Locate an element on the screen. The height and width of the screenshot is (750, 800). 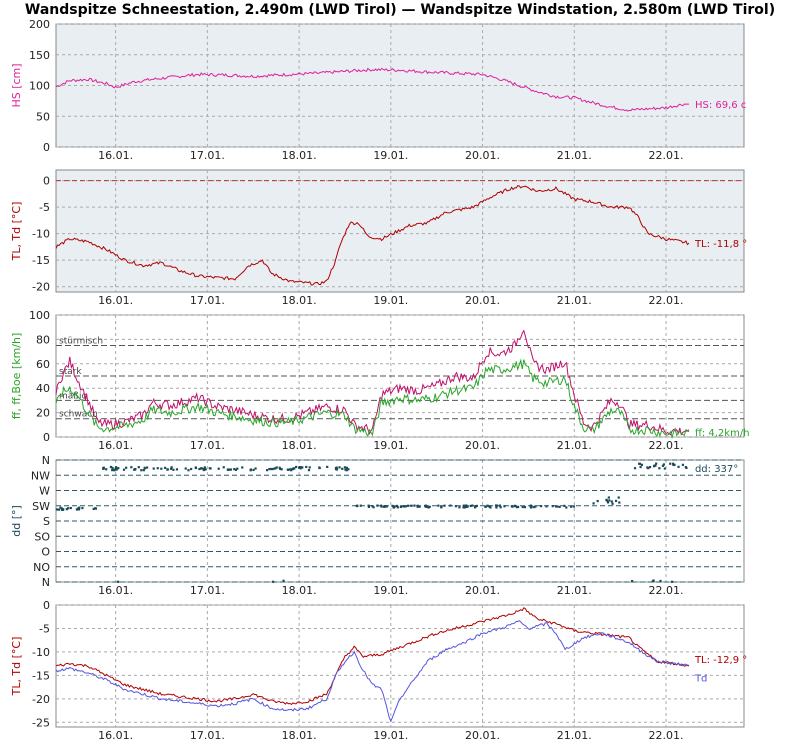
series-line-hs is located at coordinates (372, 89).